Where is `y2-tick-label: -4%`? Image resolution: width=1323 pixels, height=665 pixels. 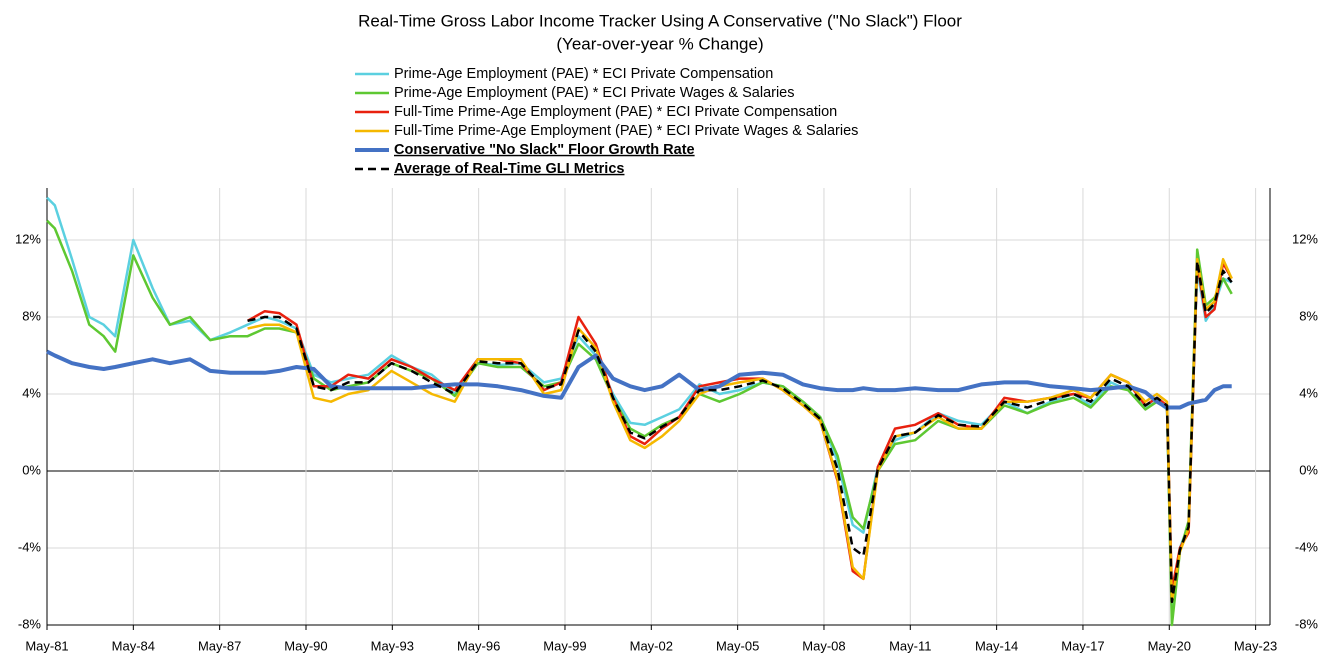
y2-tick-label: -4% is located at coordinates (1307, 546).